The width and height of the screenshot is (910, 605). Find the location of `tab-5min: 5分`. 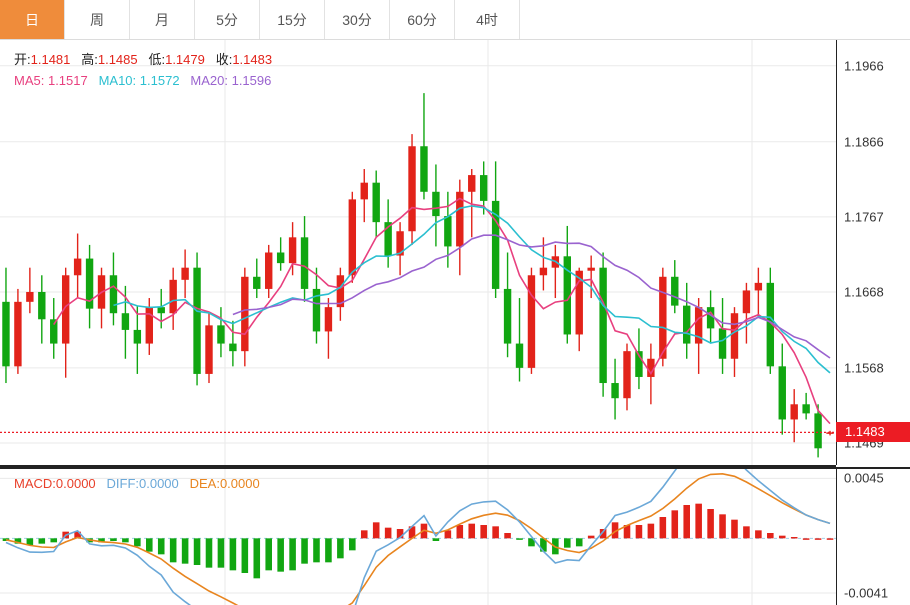

tab-5min: 5分 is located at coordinates (227, 19).